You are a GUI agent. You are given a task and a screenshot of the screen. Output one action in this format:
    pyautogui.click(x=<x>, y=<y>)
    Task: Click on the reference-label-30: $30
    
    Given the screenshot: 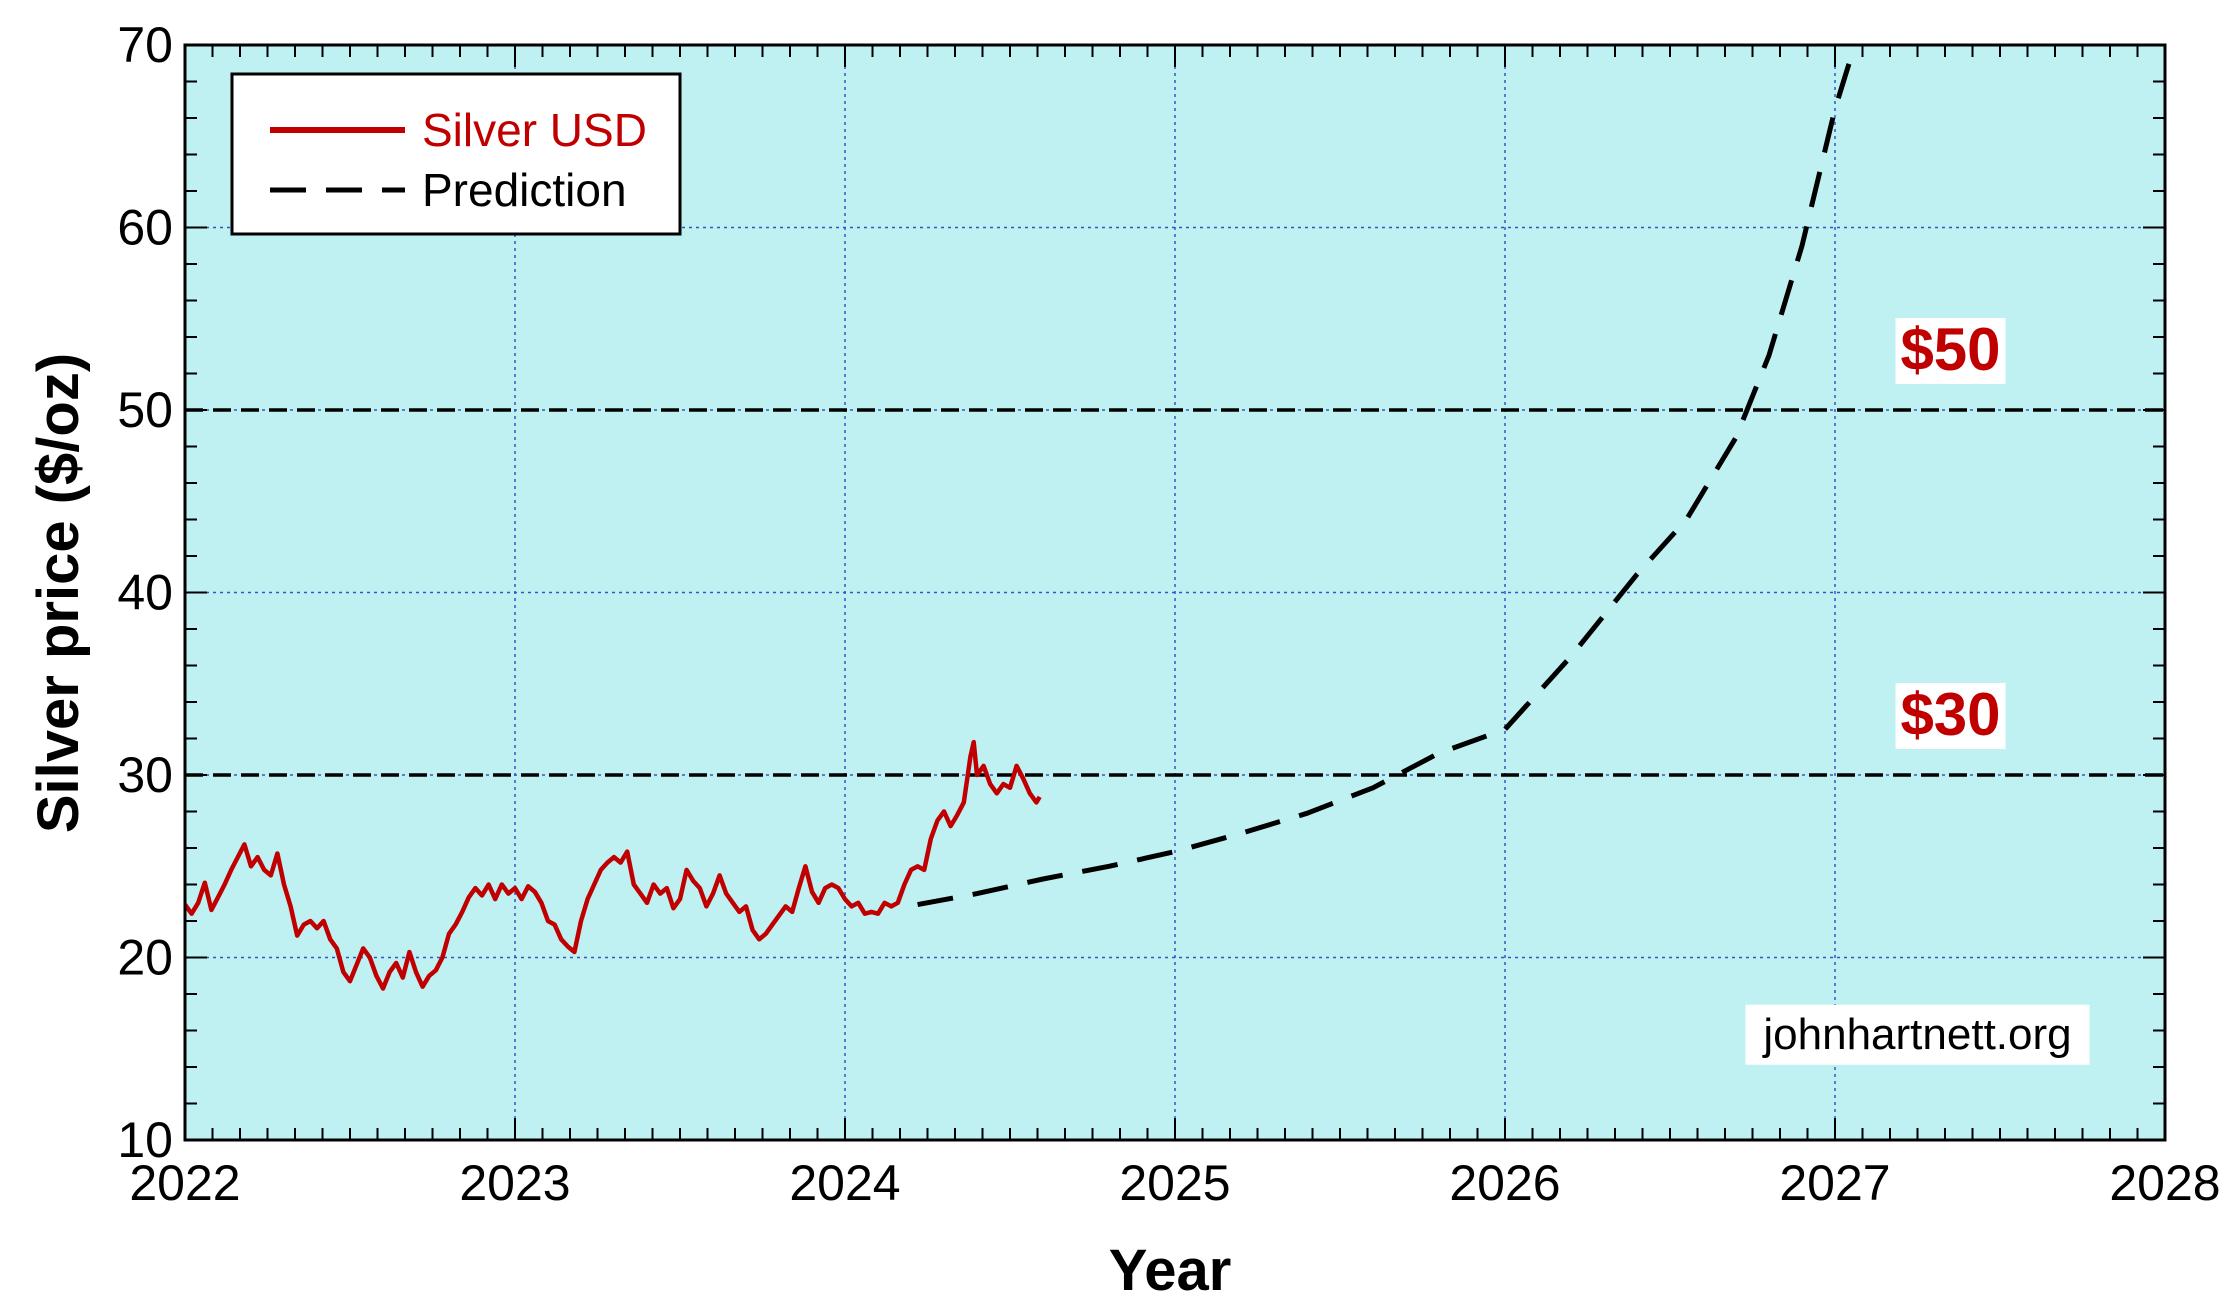 What is the action you would take?
    pyautogui.click(x=1950, y=714)
    